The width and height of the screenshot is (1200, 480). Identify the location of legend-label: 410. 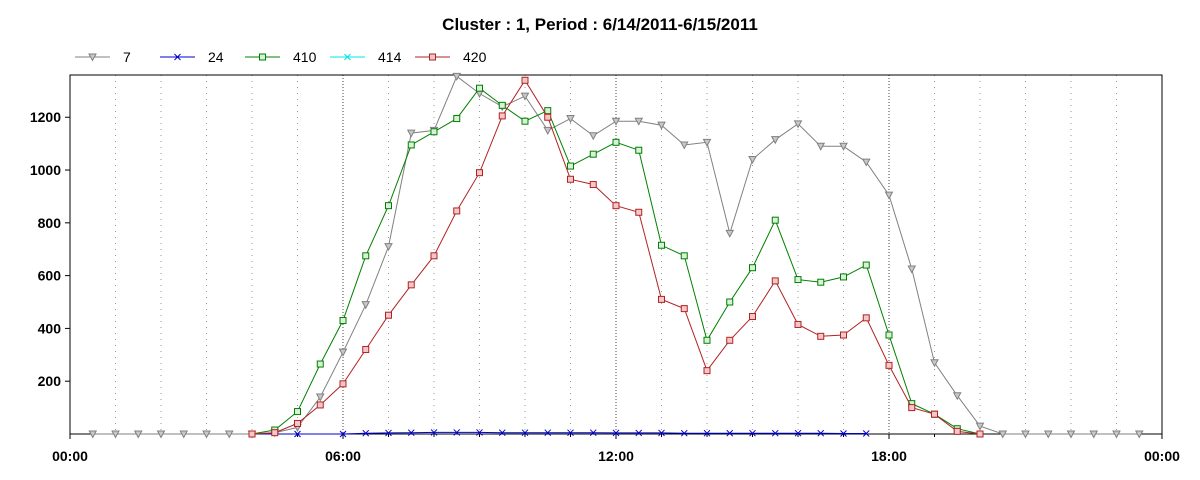
(305, 57).